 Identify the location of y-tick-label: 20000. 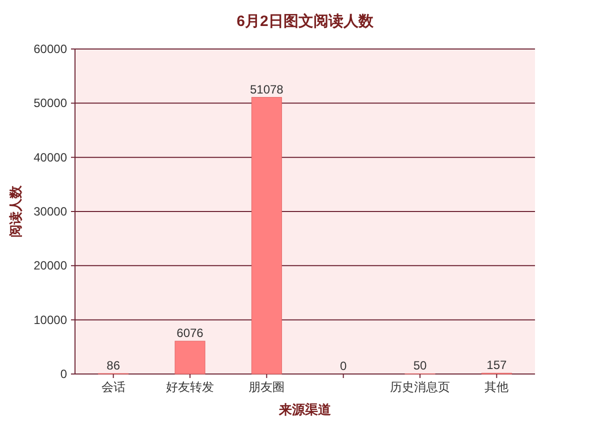
(51, 265).